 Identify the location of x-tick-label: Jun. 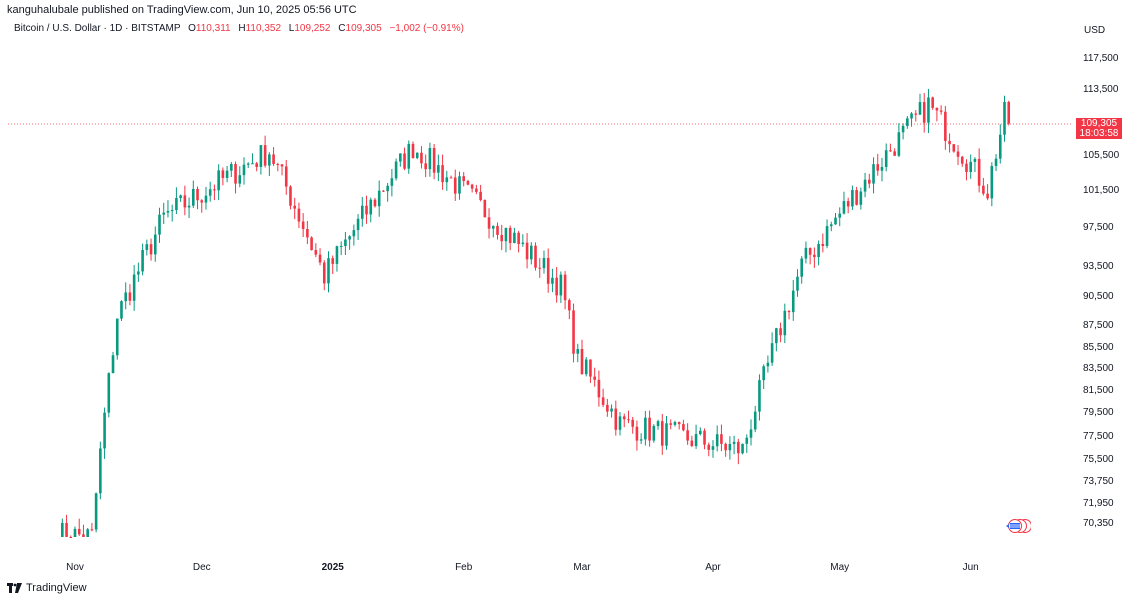
(971, 567).